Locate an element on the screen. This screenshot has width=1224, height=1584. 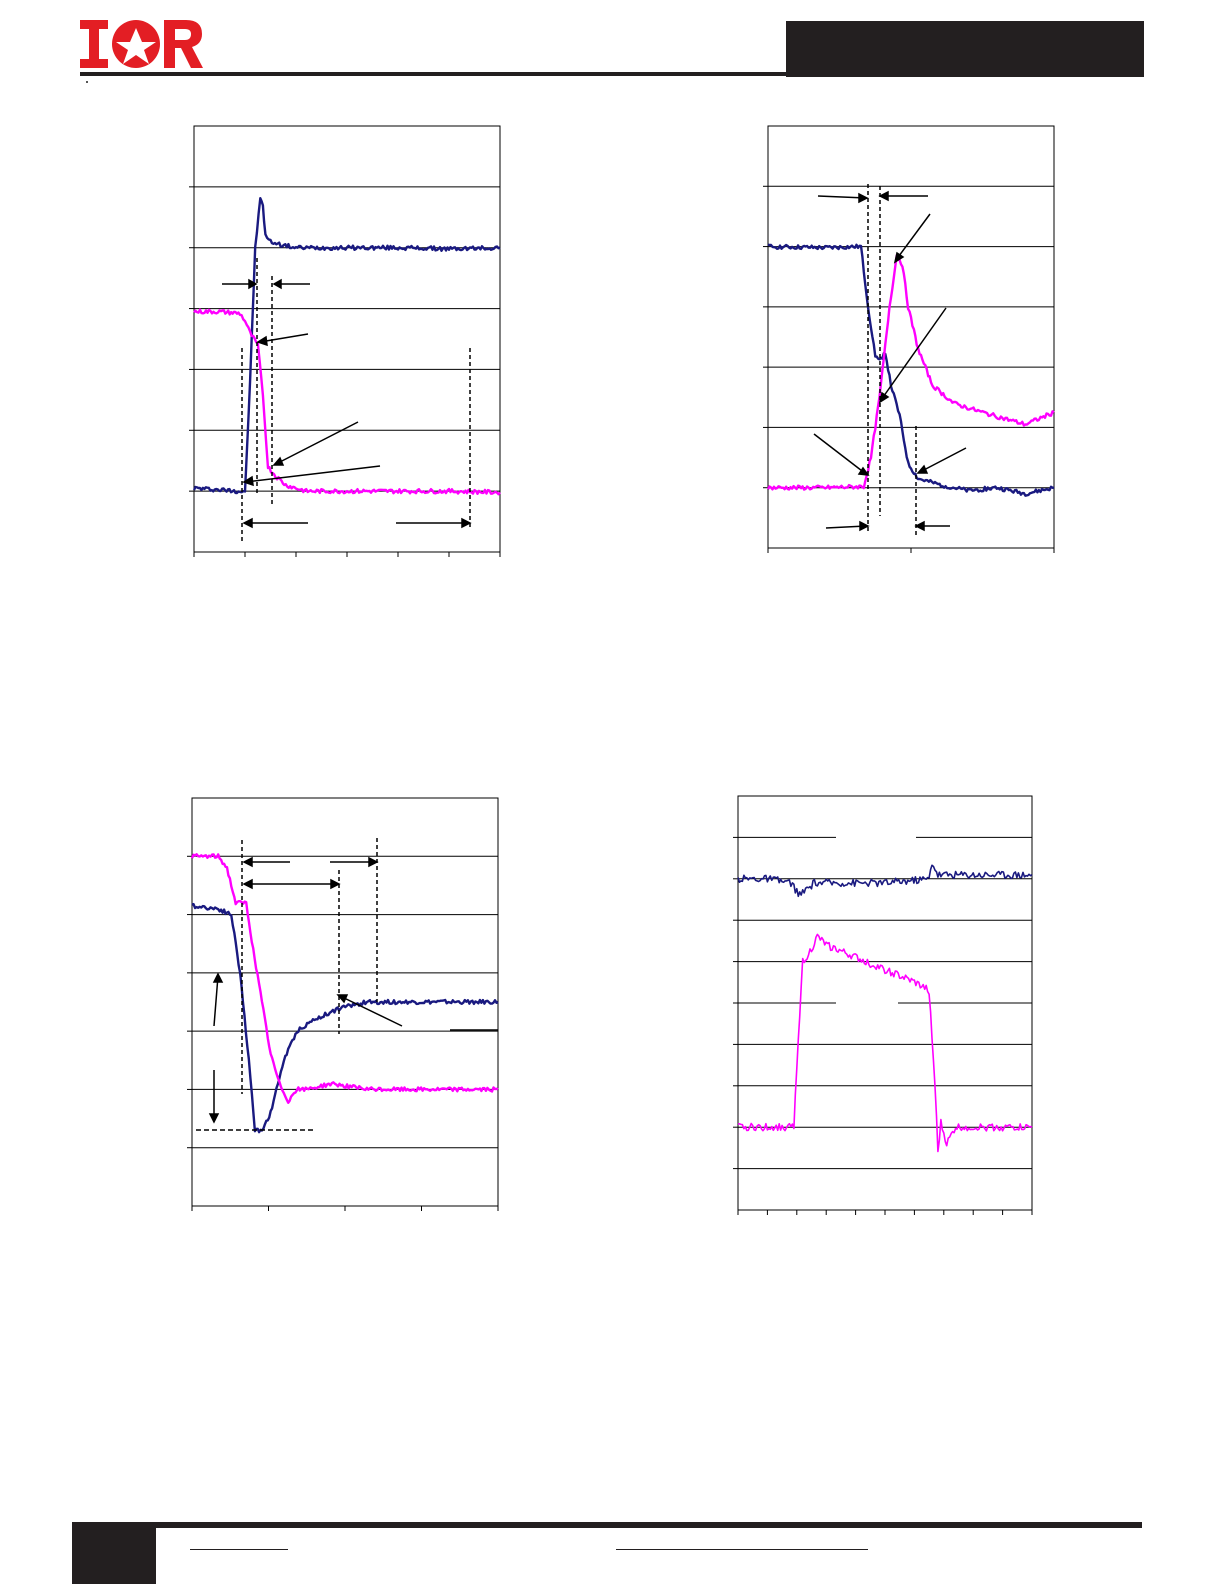
header-rule is located at coordinates (434, 74).